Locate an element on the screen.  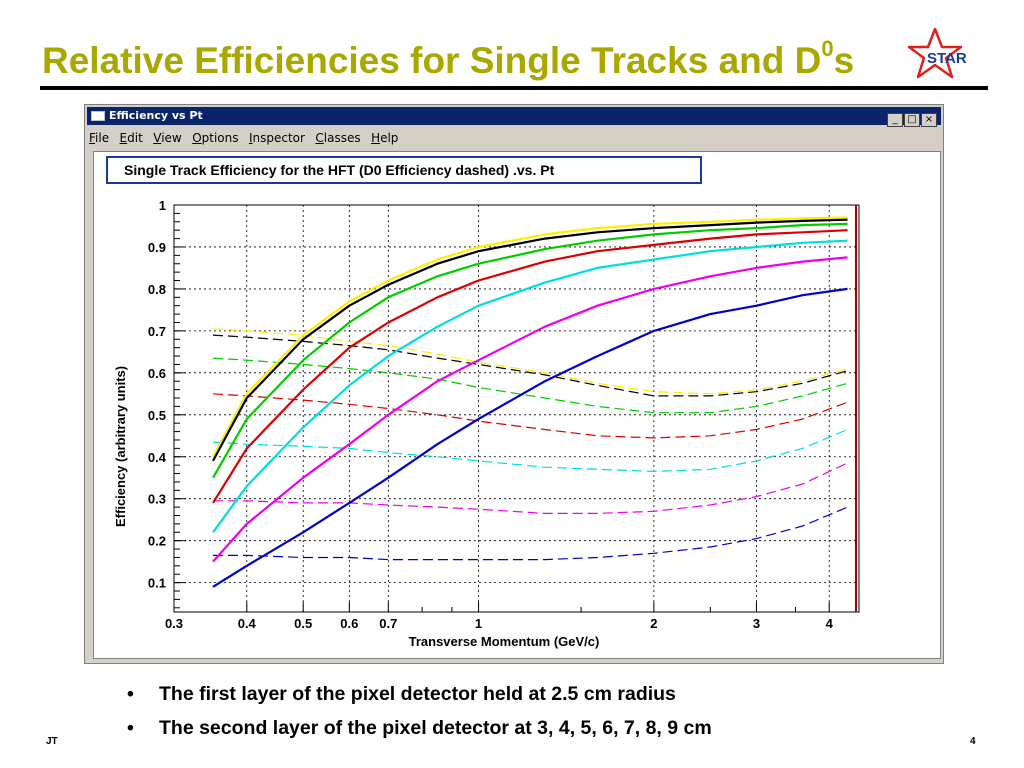
star-logo-text: STAR is located at coordinates (947, 58).